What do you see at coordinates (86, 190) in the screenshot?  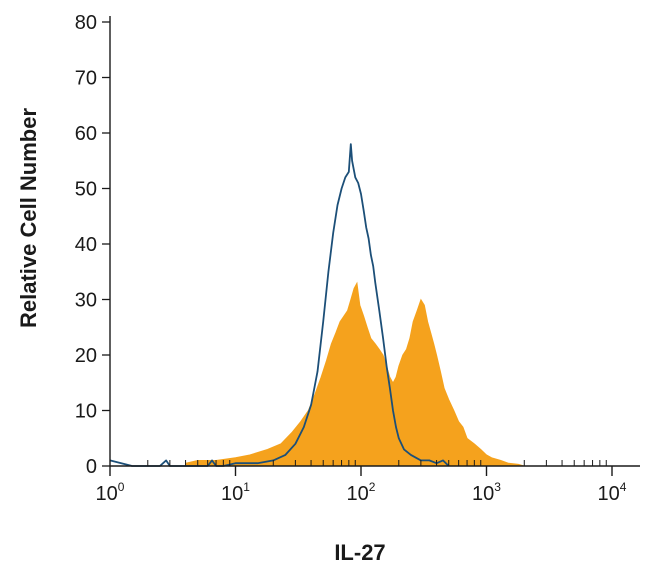 I see `y-tick-label: 50` at bounding box center [86, 190].